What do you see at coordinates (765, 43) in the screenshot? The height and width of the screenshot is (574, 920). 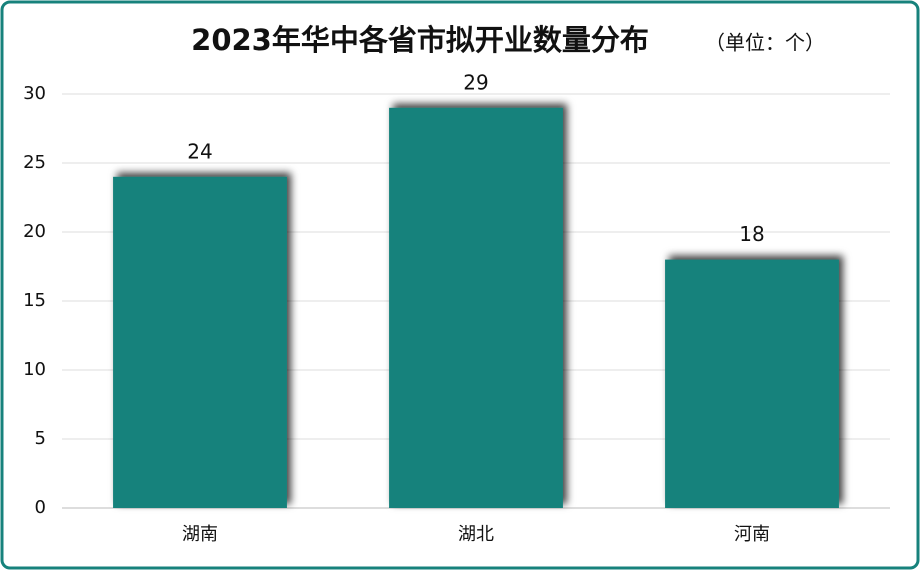 I see `chart-subtitle: （单位：个）` at bounding box center [765, 43].